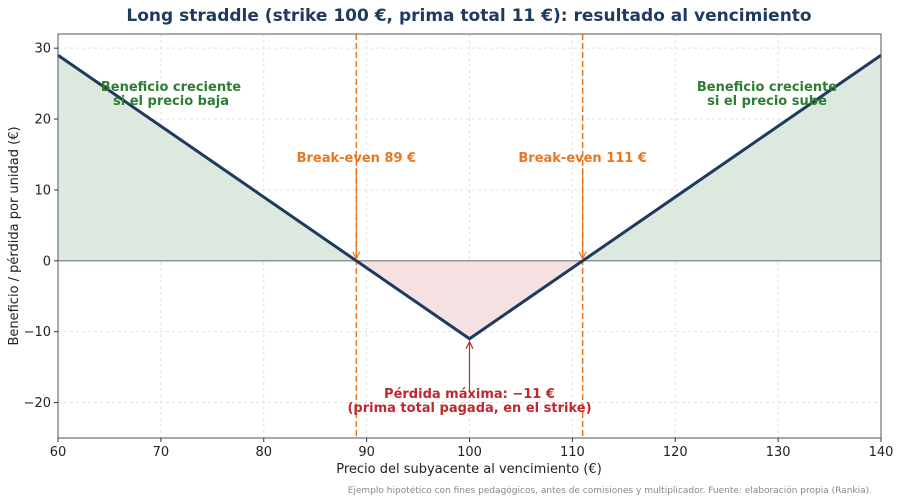 The width and height of the screenshot is (900, 502). Describe the element at coordinates (356, 256) in the screenshot. I see `breakeven-arrow-left-head` at that location.